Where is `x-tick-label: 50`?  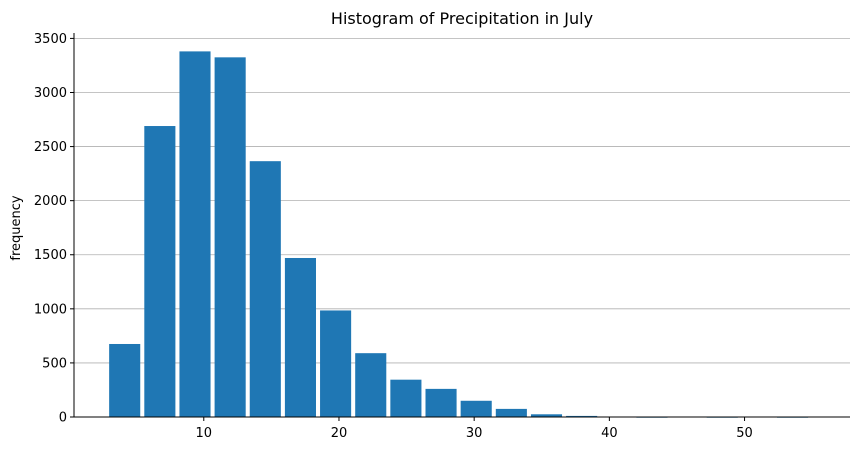 x-tick-label: 50 is located at coordinates (744, 433).